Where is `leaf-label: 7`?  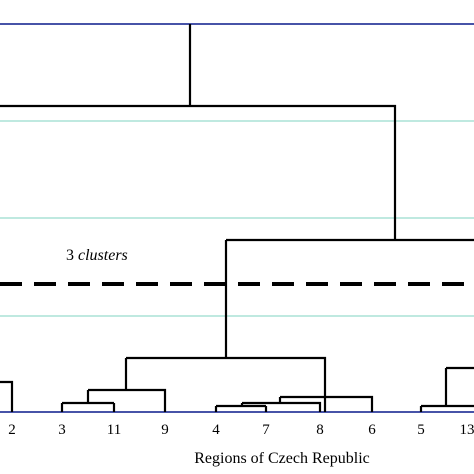 leaf-label: 7 is located at coordinates (266, 430).